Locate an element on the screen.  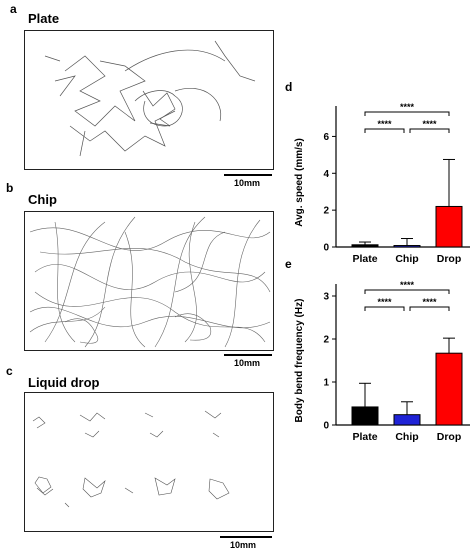
chip-scale-bar is located at coordinates (248, 355).